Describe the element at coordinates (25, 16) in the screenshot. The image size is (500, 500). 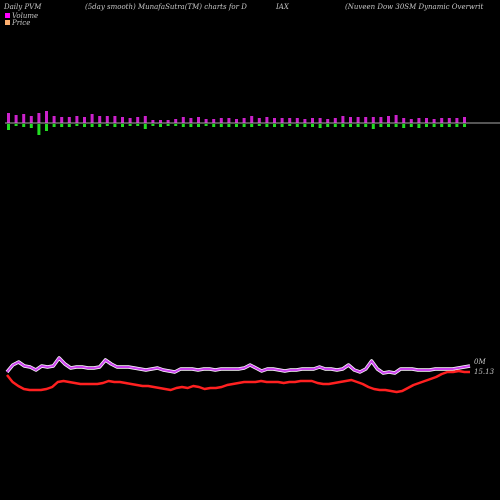
I see `legend-volume-label: Volume` at that location.